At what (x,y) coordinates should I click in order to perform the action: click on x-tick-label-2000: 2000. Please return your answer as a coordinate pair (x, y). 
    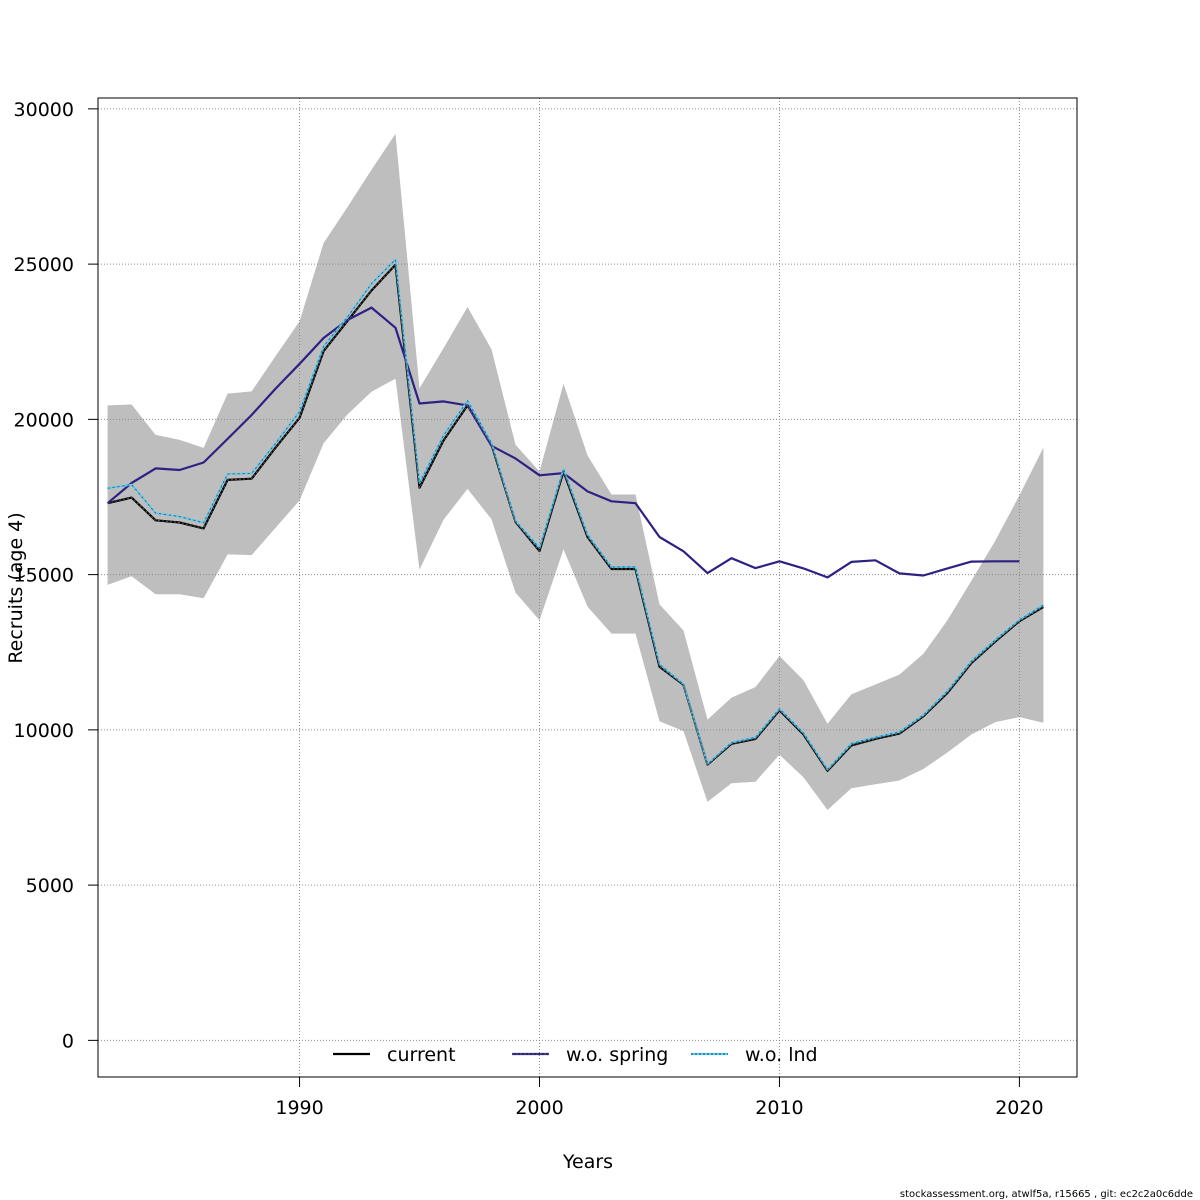
    Looking at the image, I should click on (539, 1108).